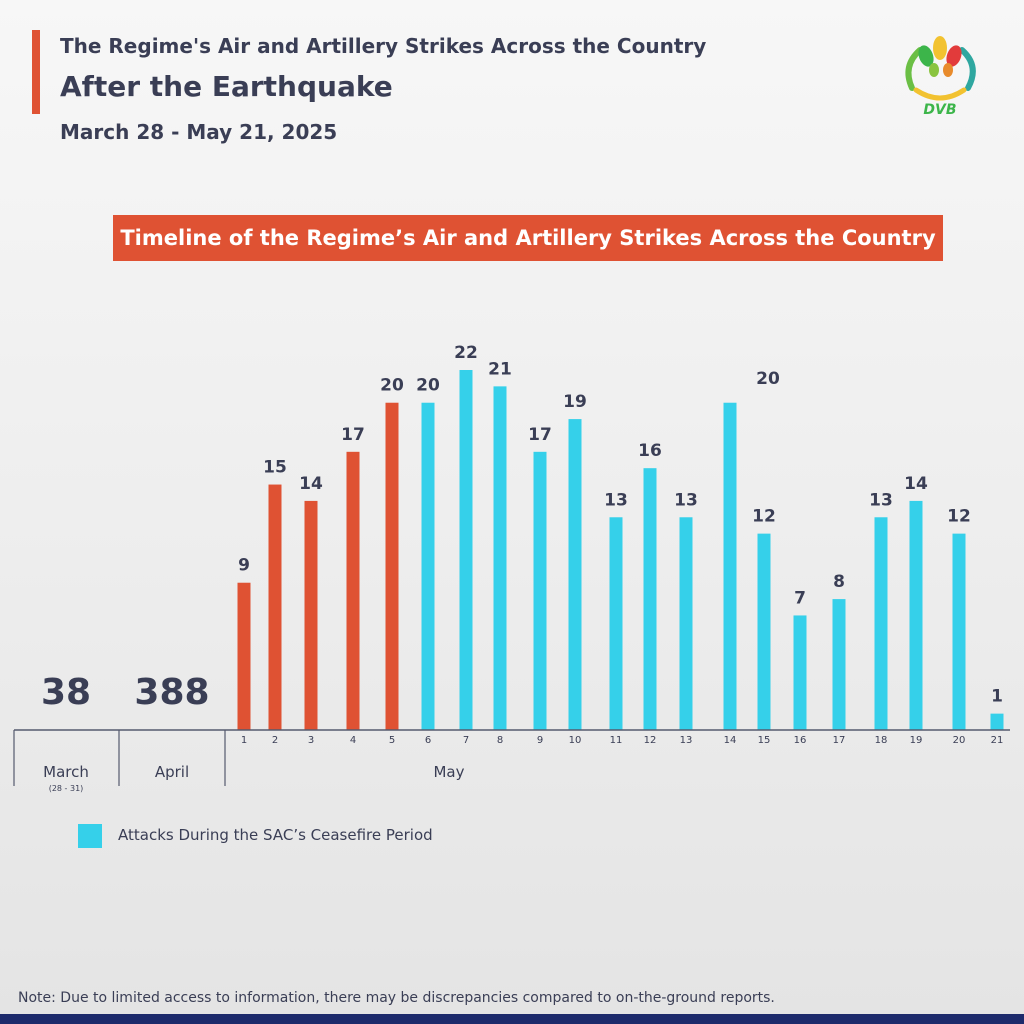  I want to click on summary-value-april: 388, so click(171, 692).